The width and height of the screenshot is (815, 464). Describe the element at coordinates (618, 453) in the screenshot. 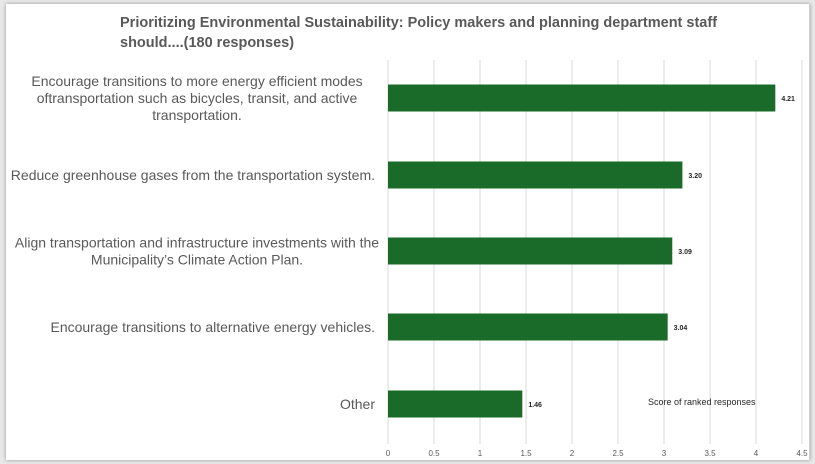

I see `x-tick-label: 2.5` at that location.